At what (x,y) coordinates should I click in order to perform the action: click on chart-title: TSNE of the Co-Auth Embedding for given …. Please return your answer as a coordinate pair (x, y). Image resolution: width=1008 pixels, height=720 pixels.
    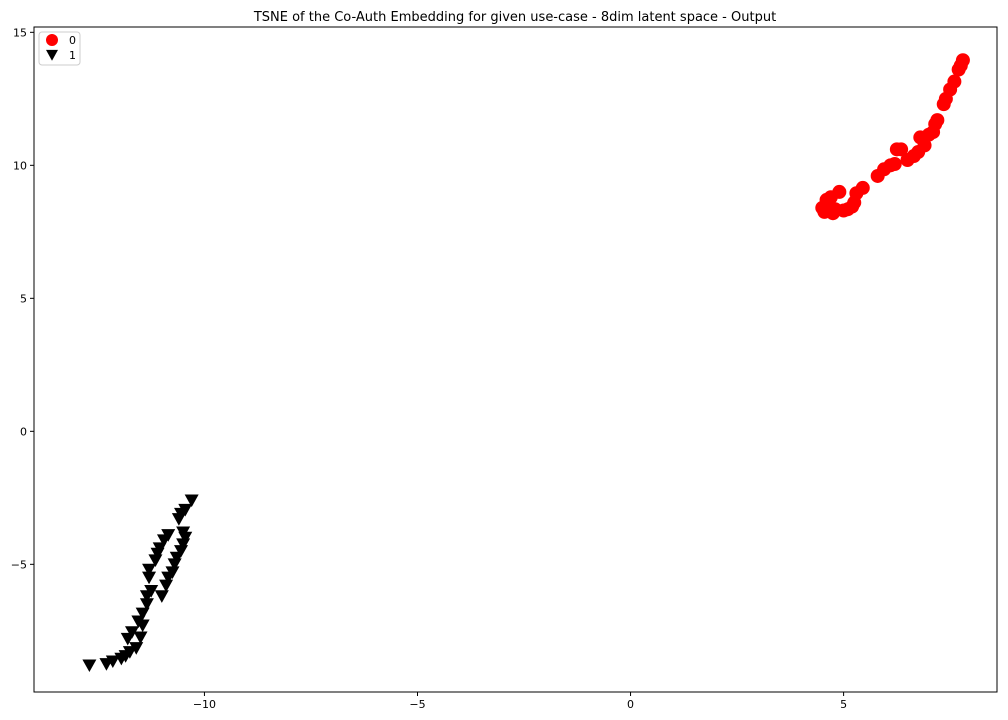
    Looking at the image, I should click on (514, 17).